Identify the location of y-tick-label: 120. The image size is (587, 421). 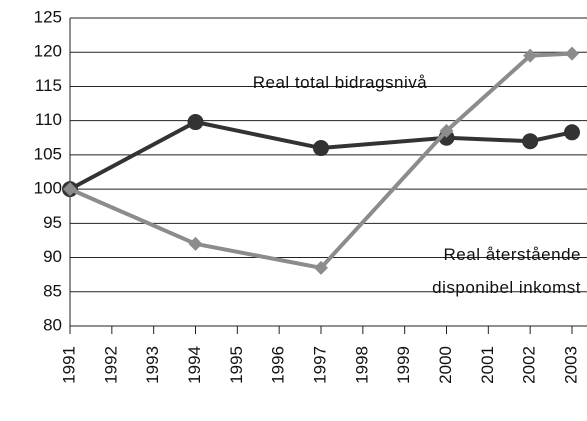
(48, 51).